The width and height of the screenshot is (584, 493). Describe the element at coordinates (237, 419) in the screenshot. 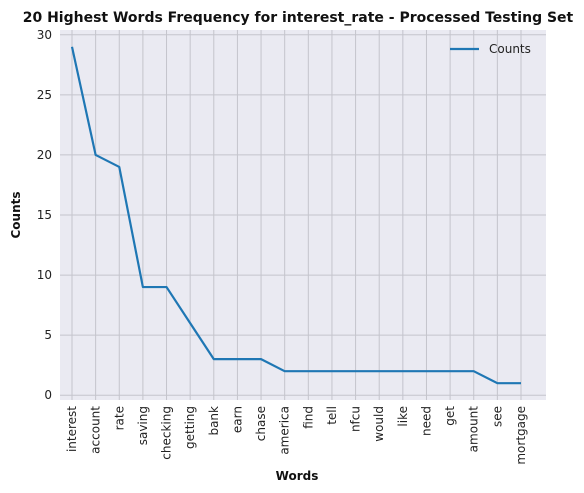

I see `x-tick-label-earn: earn` at that location.